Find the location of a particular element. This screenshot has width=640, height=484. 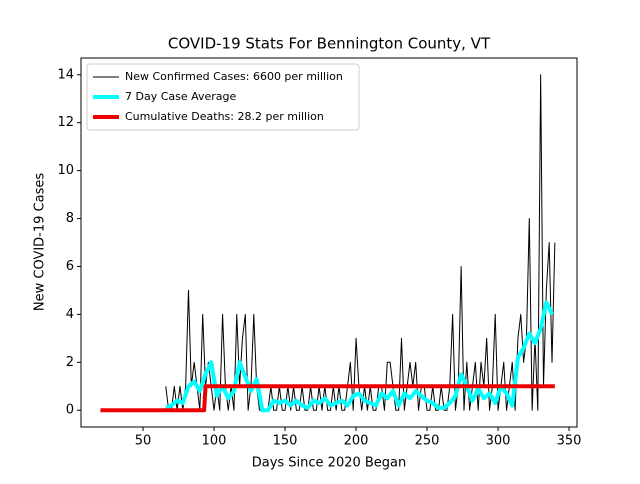

legend-label: 7 Day Case Average is located at coordinates (181, 96).